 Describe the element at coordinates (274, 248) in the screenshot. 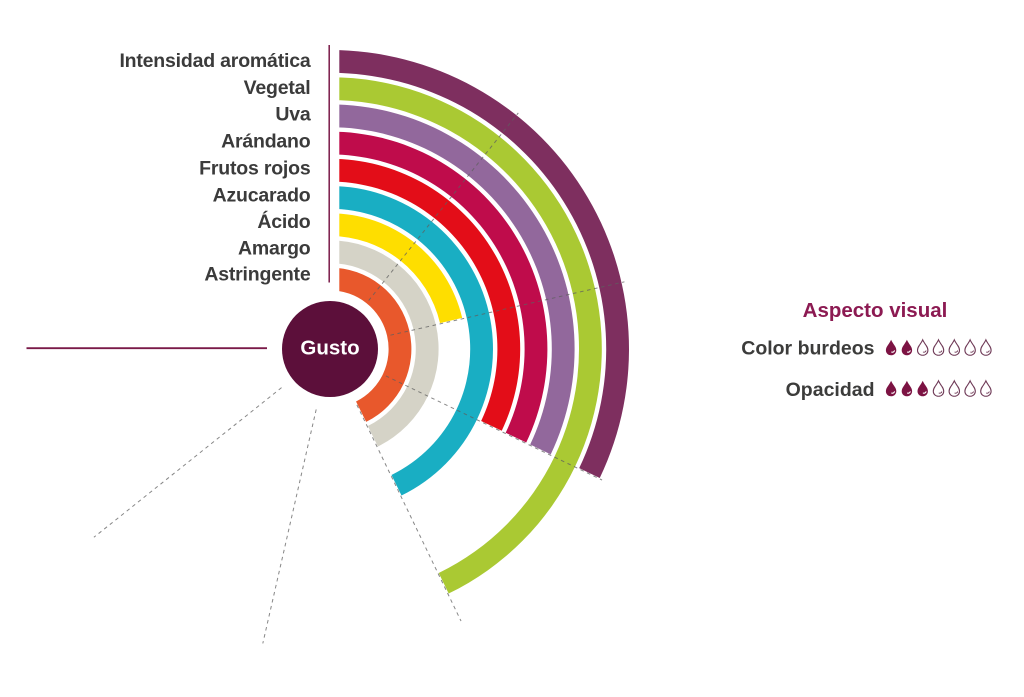

I see `svg-text: Amargo` at that location.